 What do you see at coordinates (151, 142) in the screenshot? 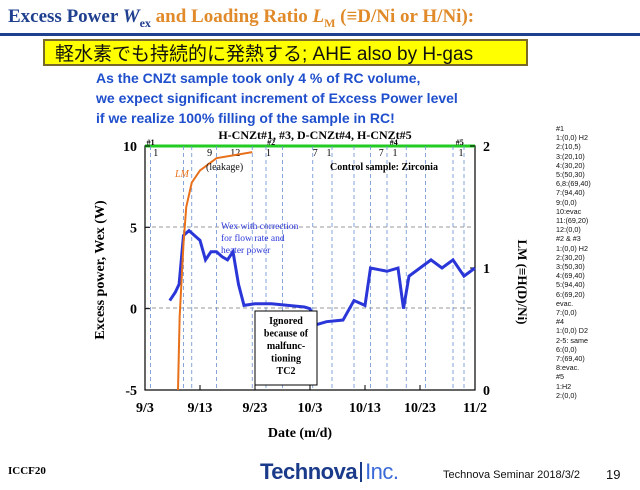
I see `run-label: #1` at bounding box center [151, 142].